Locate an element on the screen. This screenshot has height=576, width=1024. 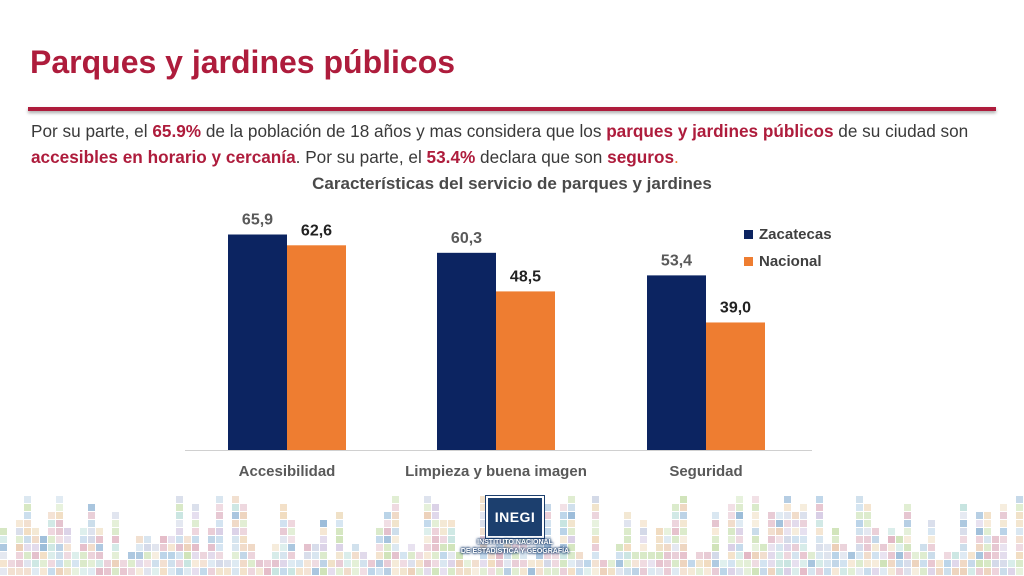
inegi-logo-line-2: DE ESTADÍSTICA Y GEOGRAFÍA is located at coordinates (515, 551).